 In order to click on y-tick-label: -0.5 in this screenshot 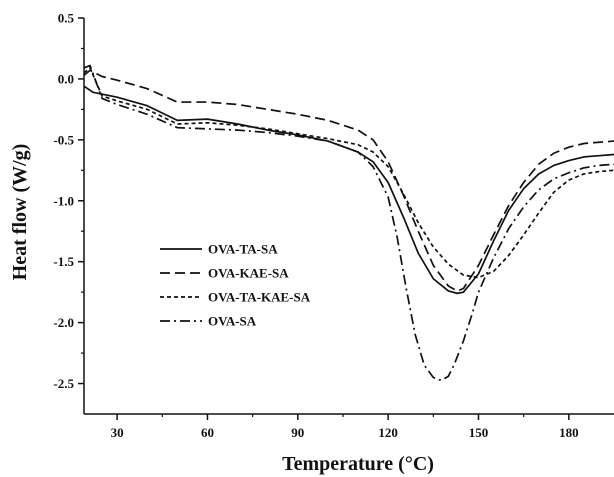, I will do `click(63, 139)`.